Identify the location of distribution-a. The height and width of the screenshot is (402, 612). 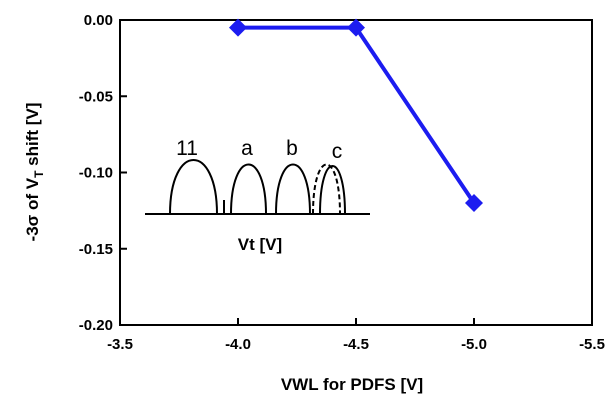
(248, 189).